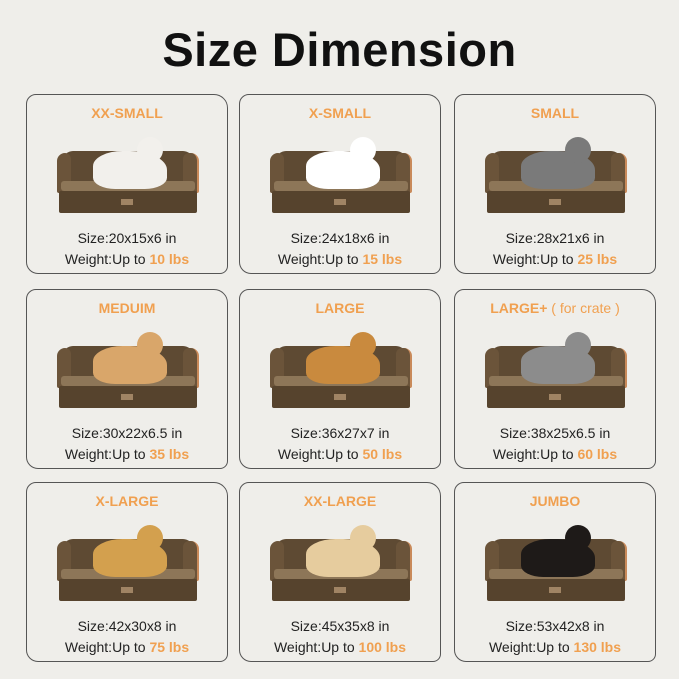  I want to click on size-name: X-SMALL, so click(340, 113).